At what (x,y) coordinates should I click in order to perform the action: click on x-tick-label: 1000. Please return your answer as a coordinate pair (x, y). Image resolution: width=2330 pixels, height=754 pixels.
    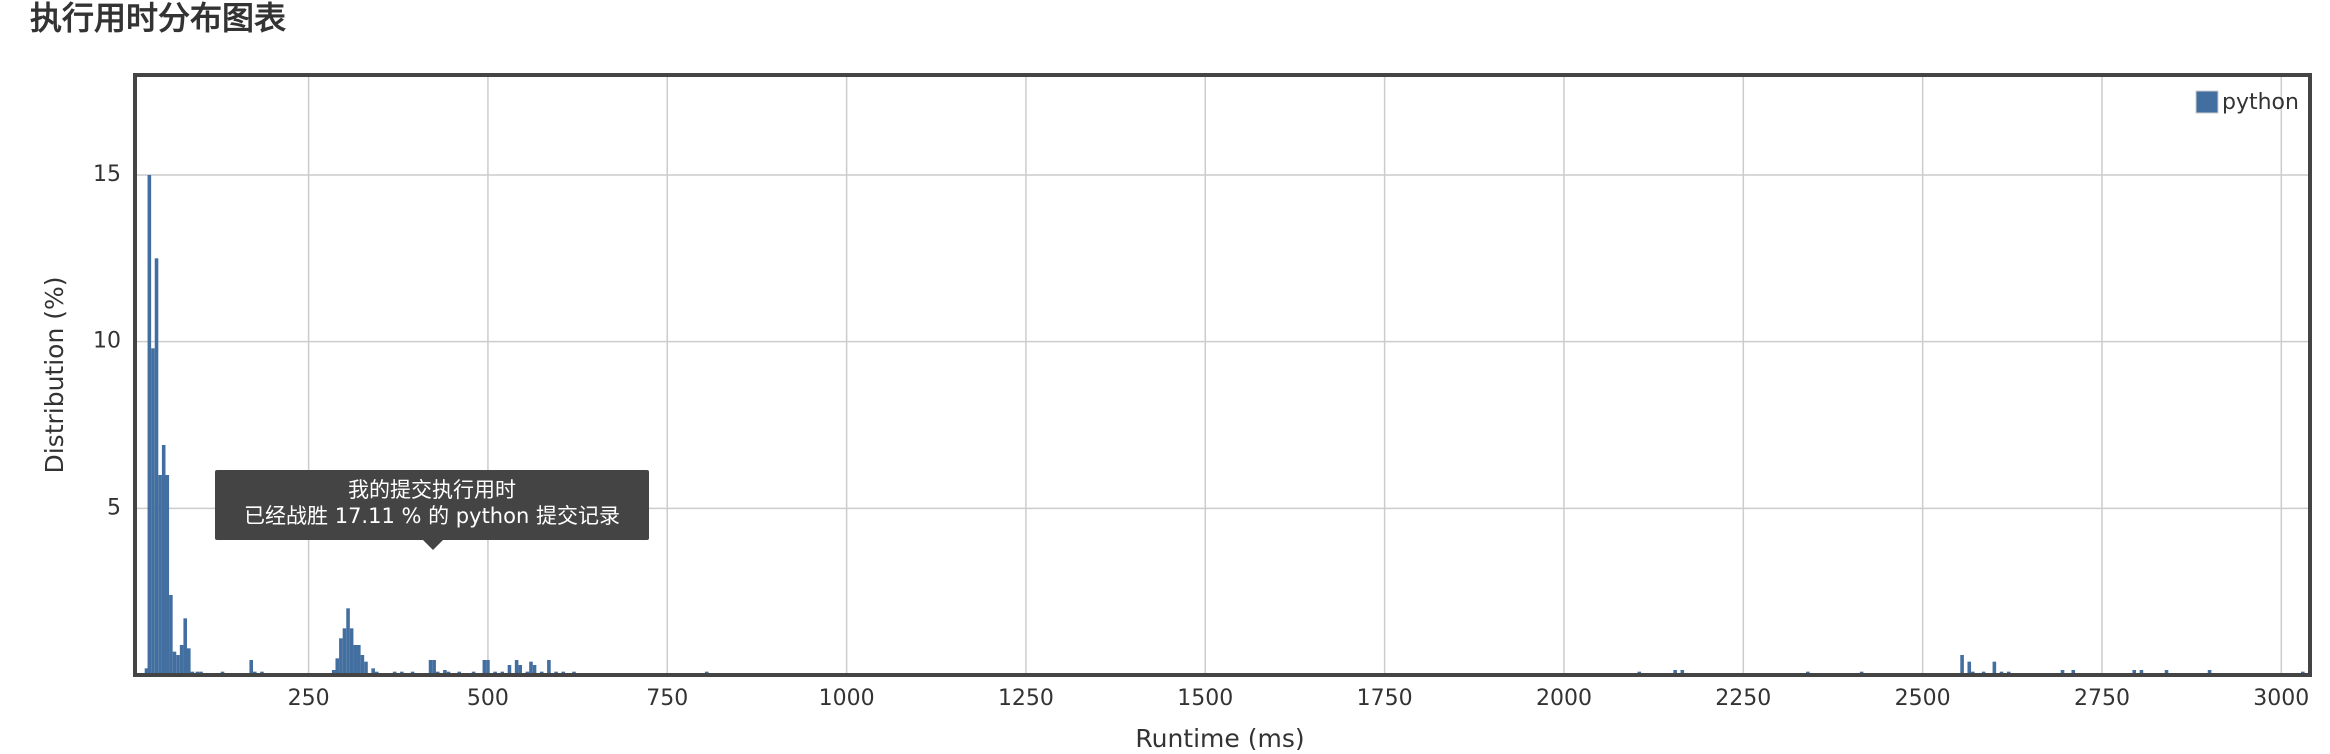
    Looking at the image, I should click on (847, 698).